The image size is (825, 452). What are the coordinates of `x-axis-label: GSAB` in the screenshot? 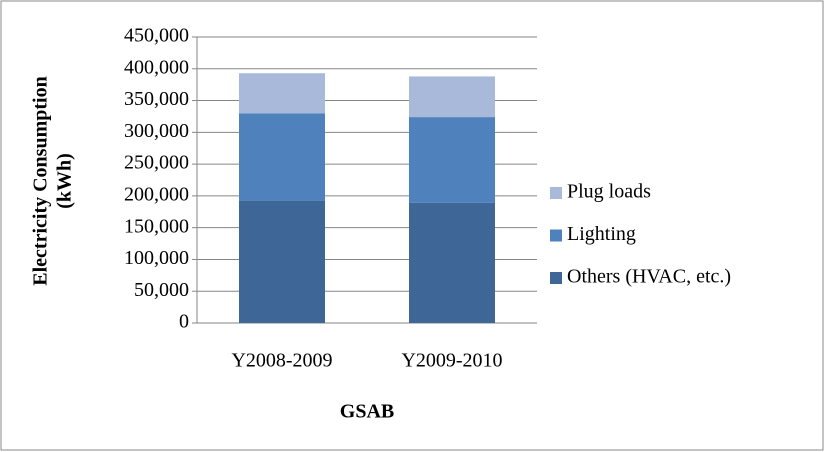 It's located at (367, 412).